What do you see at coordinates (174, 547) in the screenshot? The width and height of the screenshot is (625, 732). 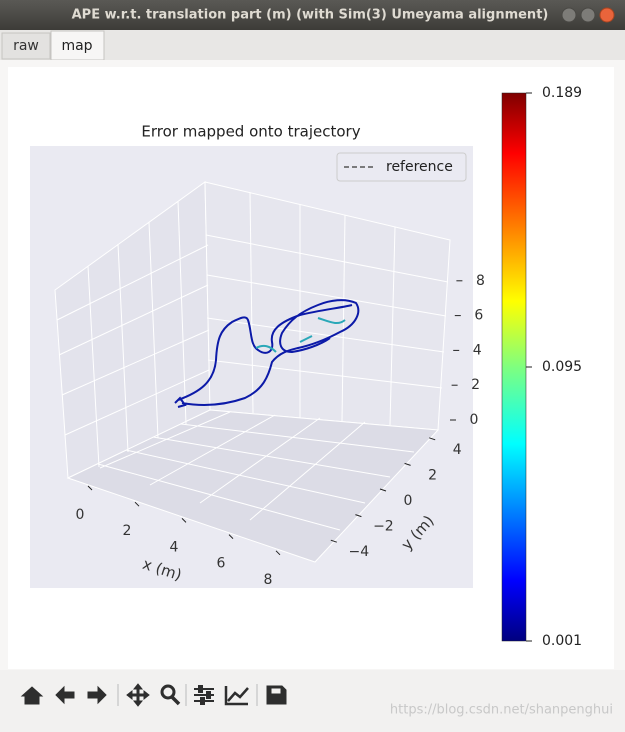 I see `x-tick-label: 4` at bounding box center [174, 547].